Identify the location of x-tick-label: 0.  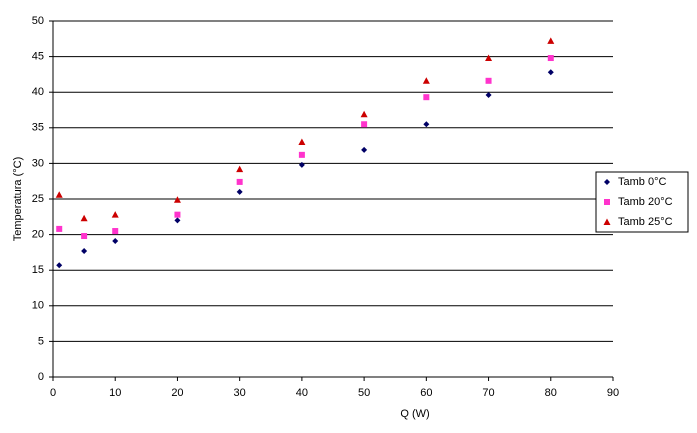
(53, 393).